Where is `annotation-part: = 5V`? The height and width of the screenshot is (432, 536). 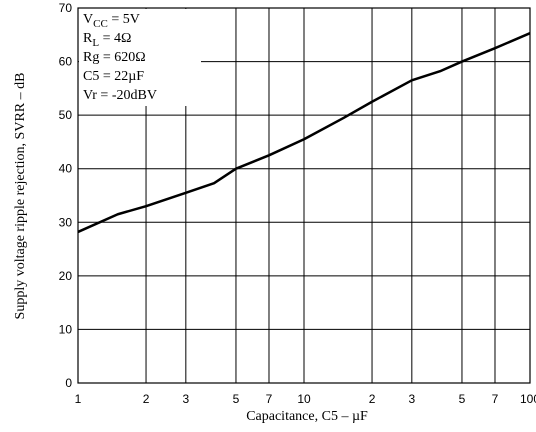
annotation-part: = 5V is located at coordinates (124, 19).